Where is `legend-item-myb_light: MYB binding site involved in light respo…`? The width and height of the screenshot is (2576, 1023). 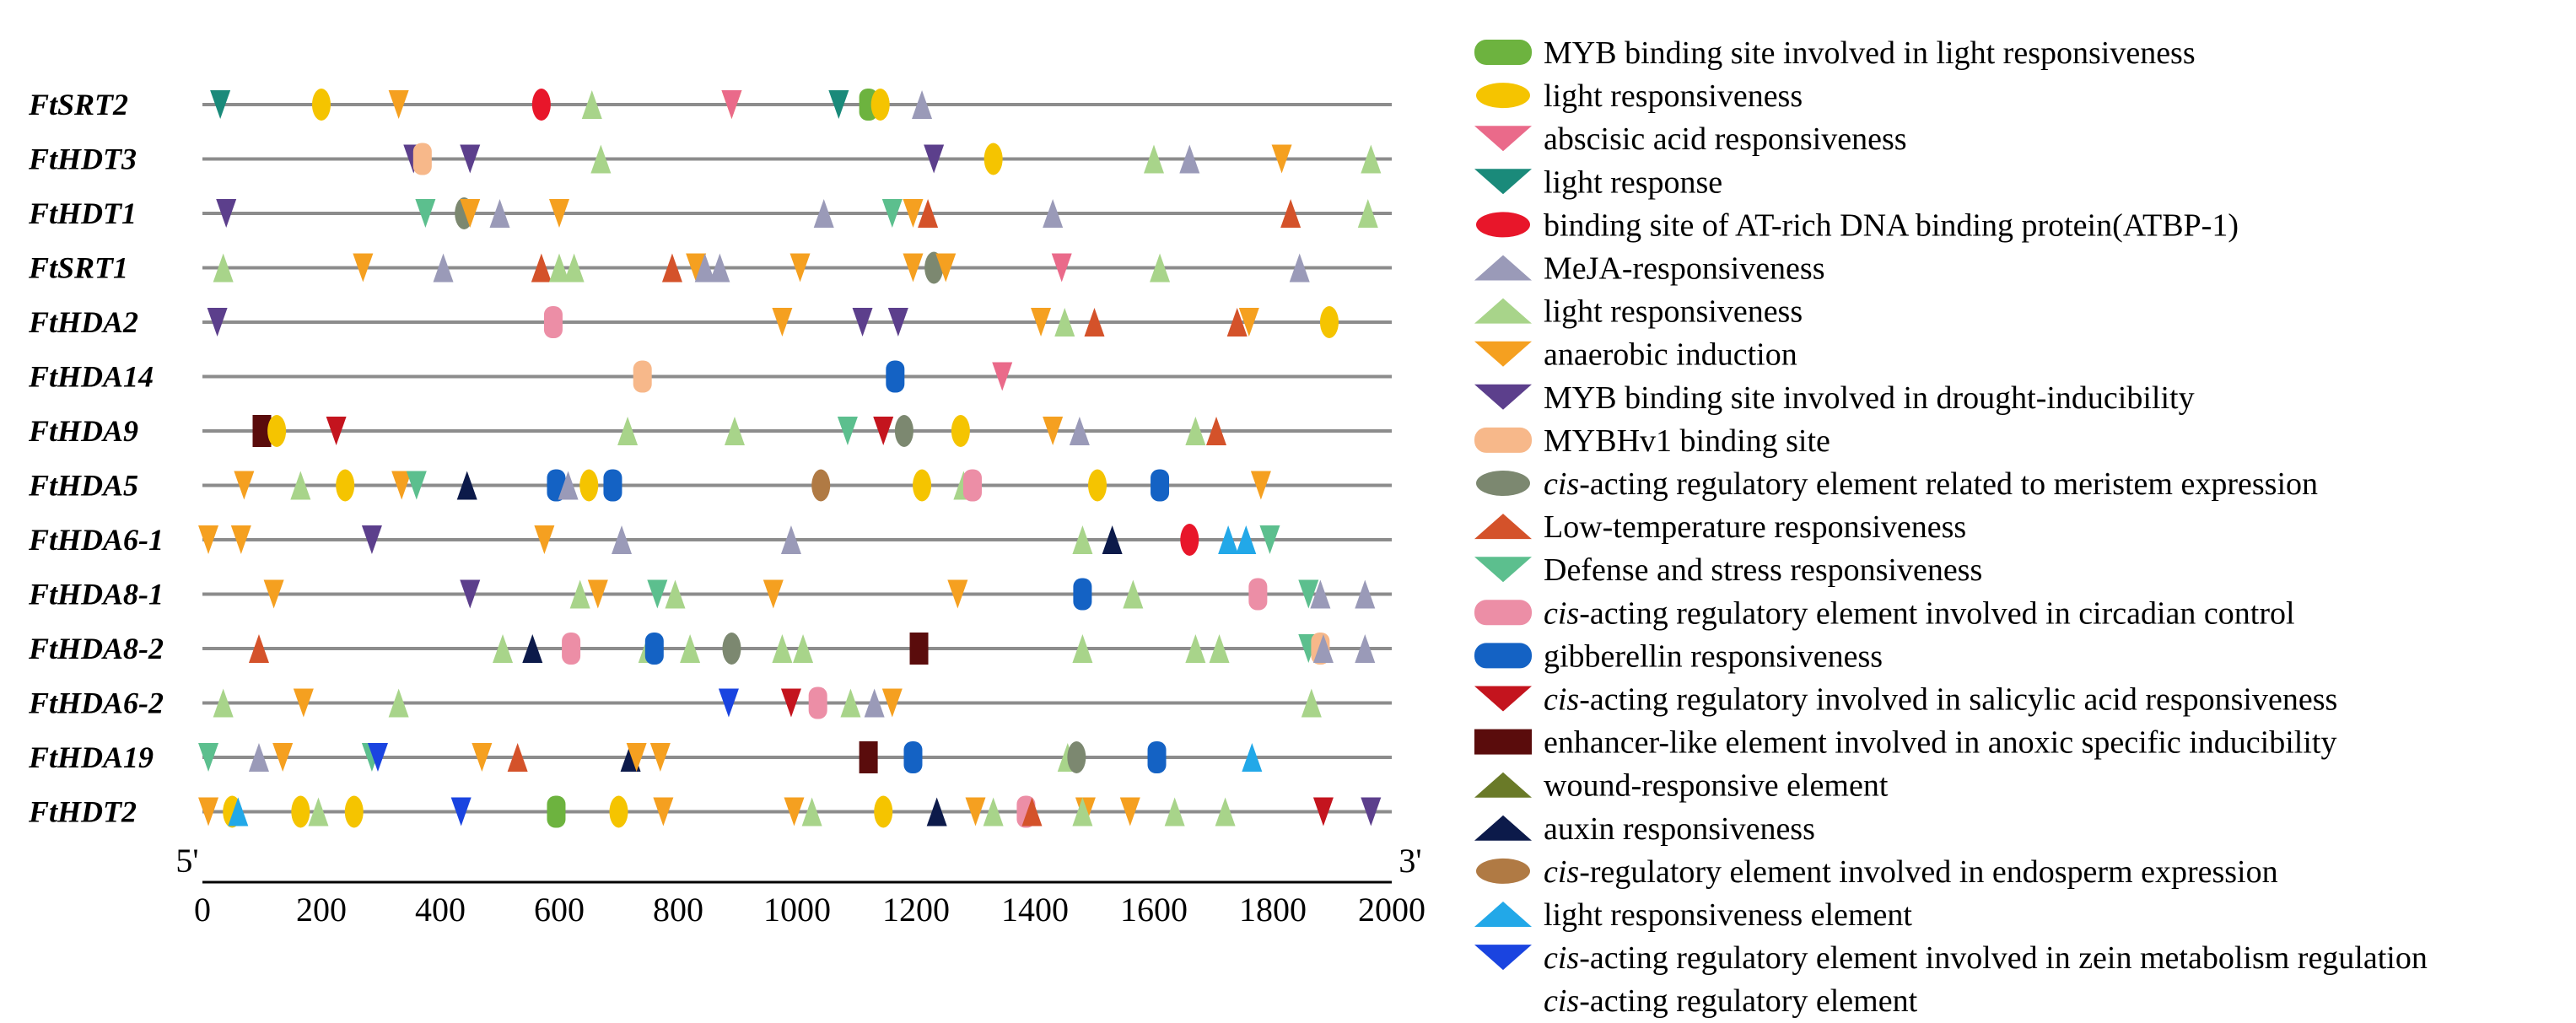
legend-item-myb_light: MYB binding site involved in light respo… is located at coordinates (1835, 53).